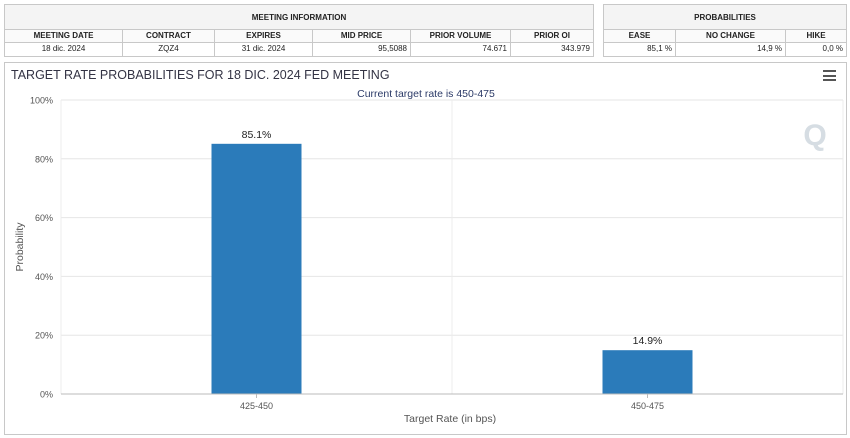  Describe the element at coordinates (257, 135) in the screenshot. I see `data-label: 85.1%` at that location.